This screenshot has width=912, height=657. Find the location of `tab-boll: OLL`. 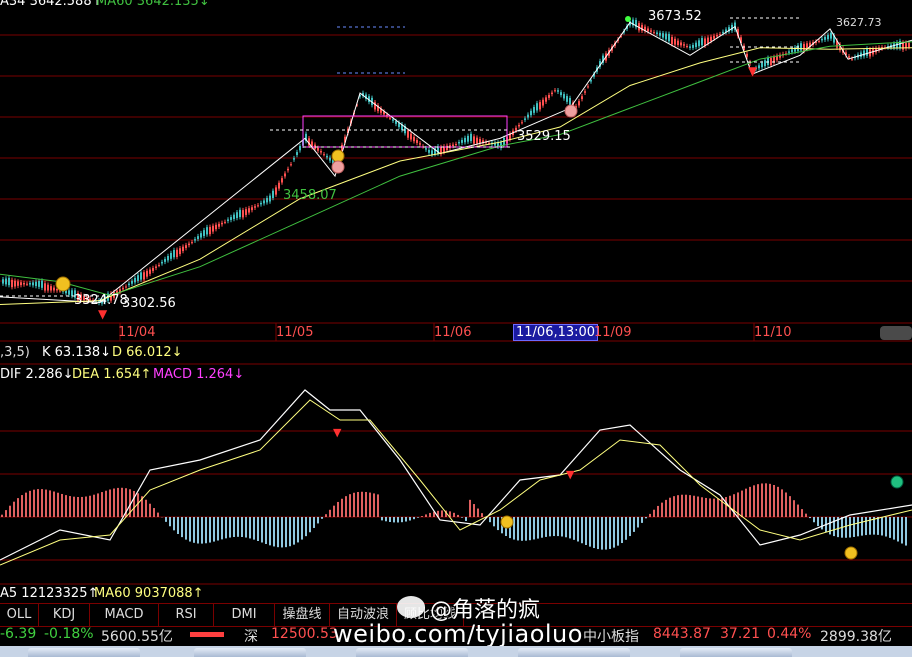

tab-boll: OLL is located at coordinates (19, 615).